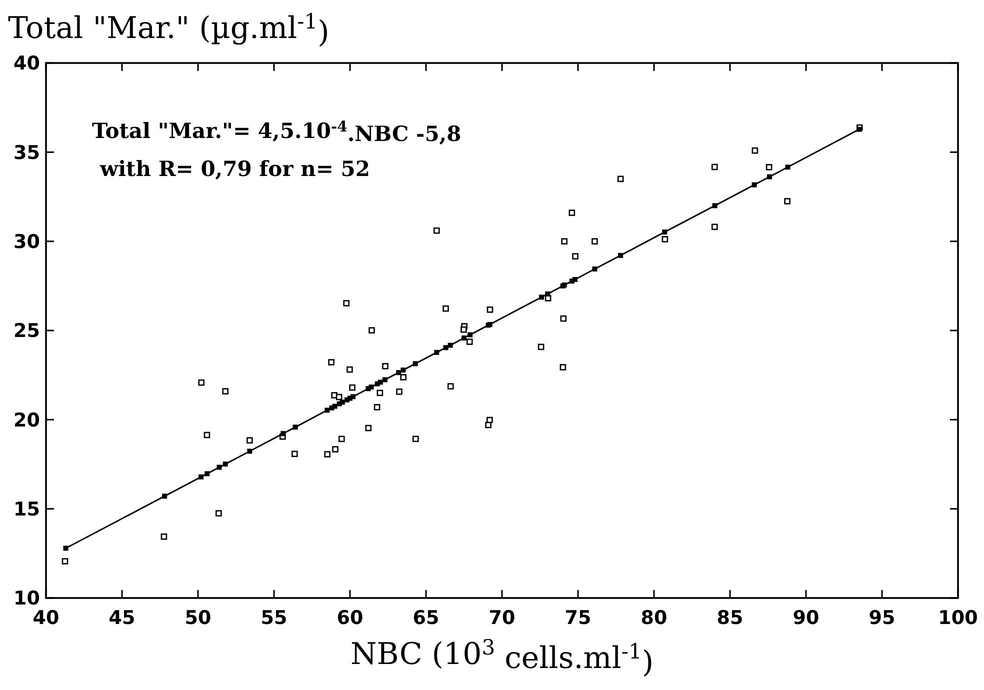 The image size is (984, 690). I want to click on x-tick-label: 95, so click(882, 618).